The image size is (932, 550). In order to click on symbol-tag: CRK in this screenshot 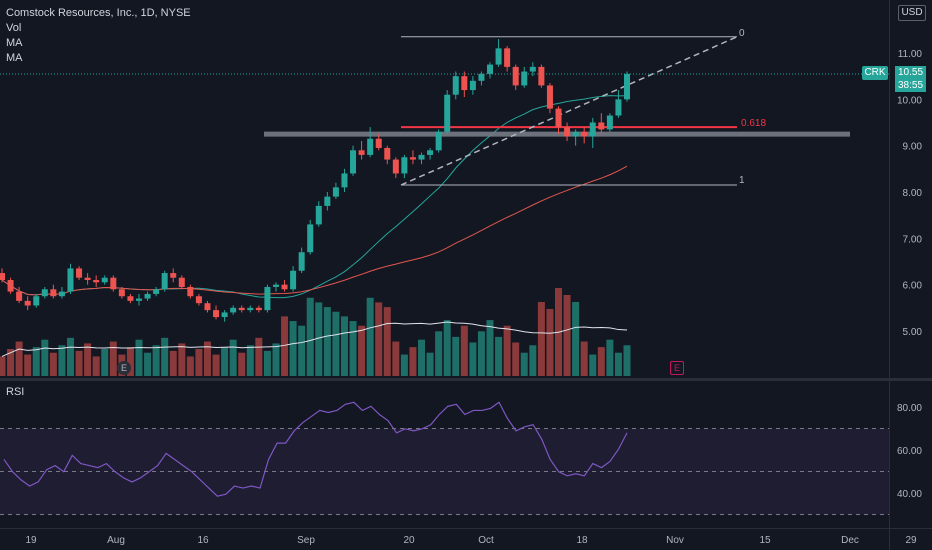, I will do `click(875, 73)`.